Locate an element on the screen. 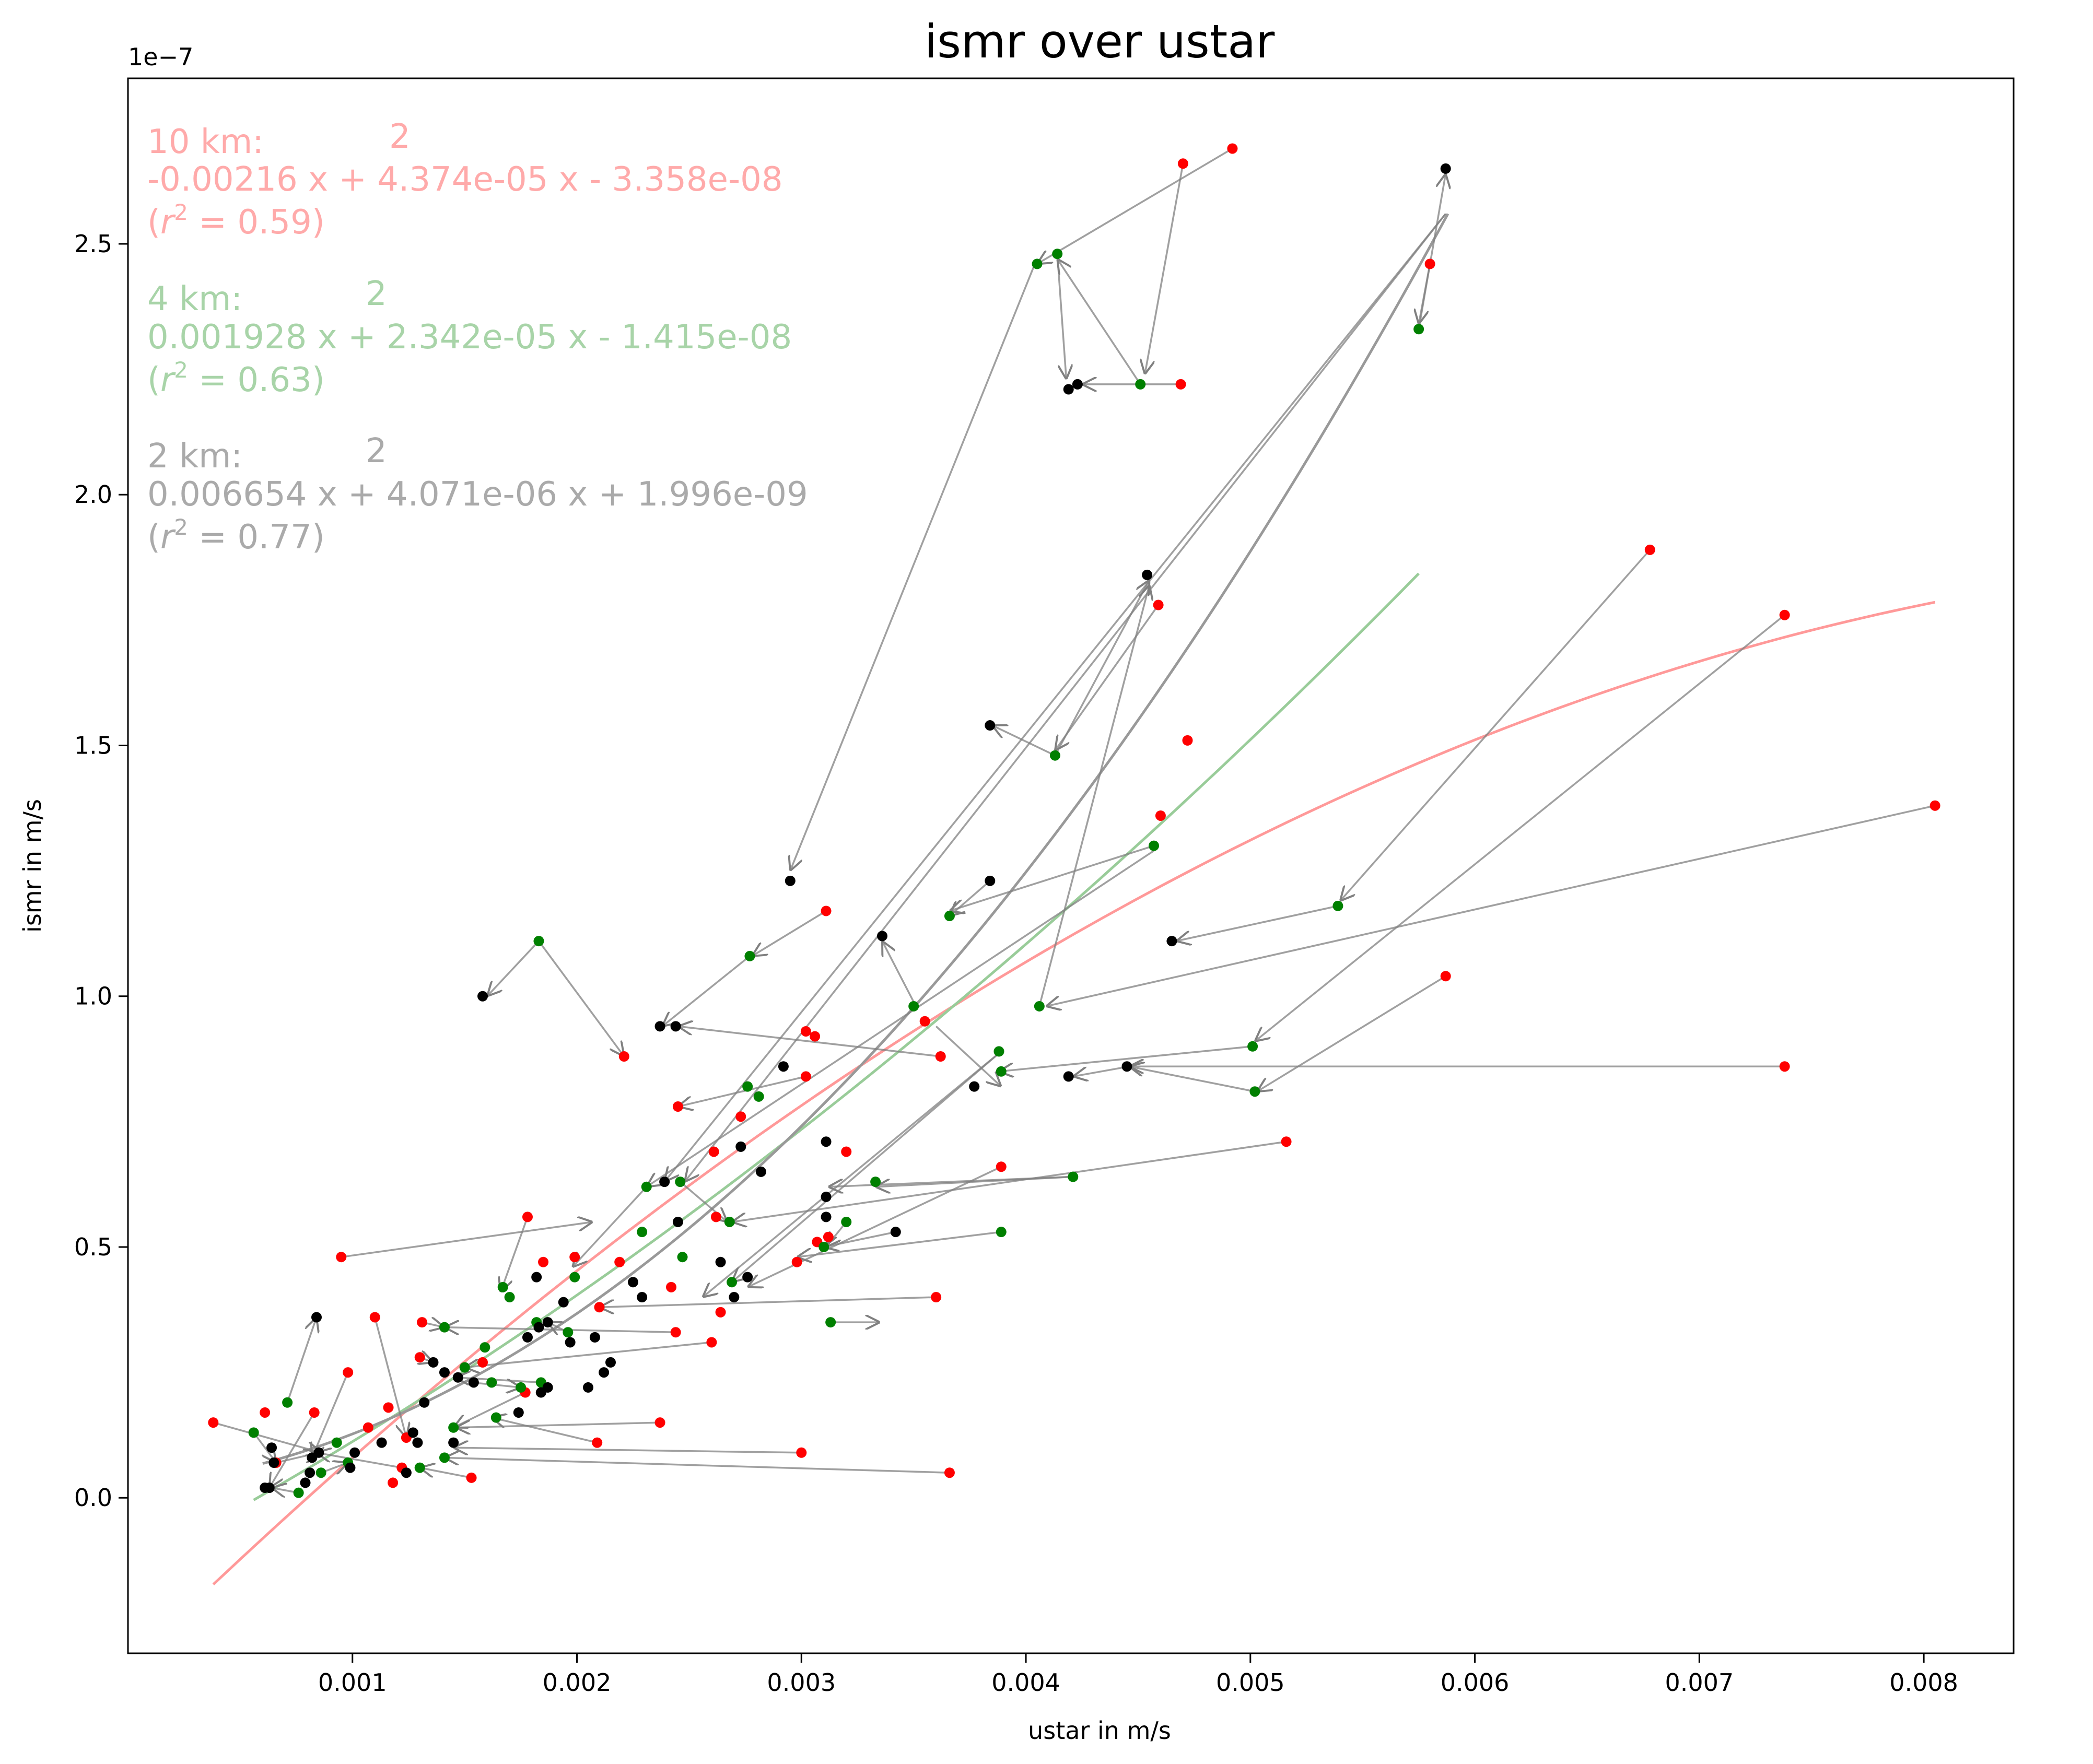 This screenshot has width=2093, height=1764. annotation-10km-equation: -0.00216 x + 4.374e-05 x - 3.358e-08 is located at coordinates (465, 179).